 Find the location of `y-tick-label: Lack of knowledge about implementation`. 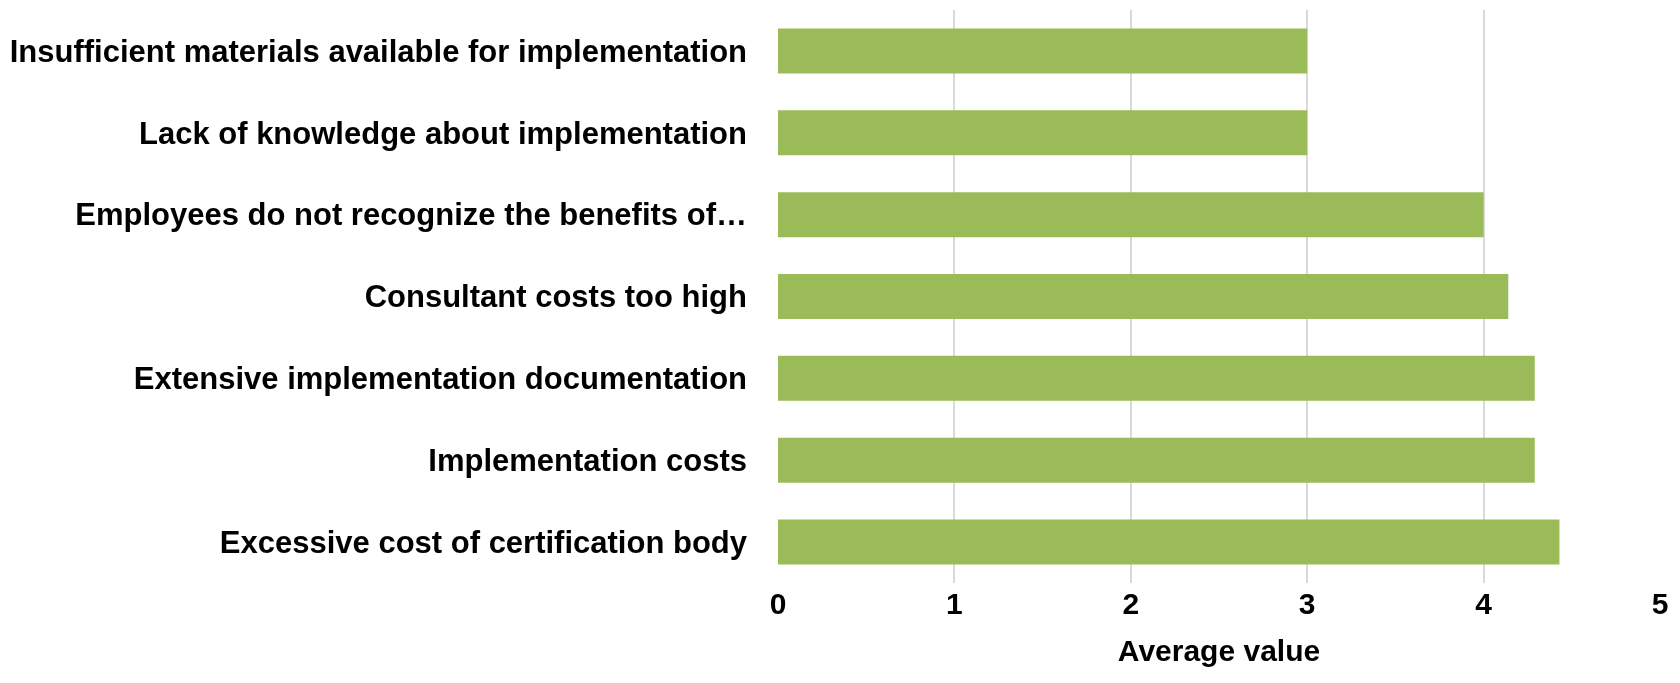

y-tick-label: Lack of knowledge about implementation is located at coordinates (442, 133).